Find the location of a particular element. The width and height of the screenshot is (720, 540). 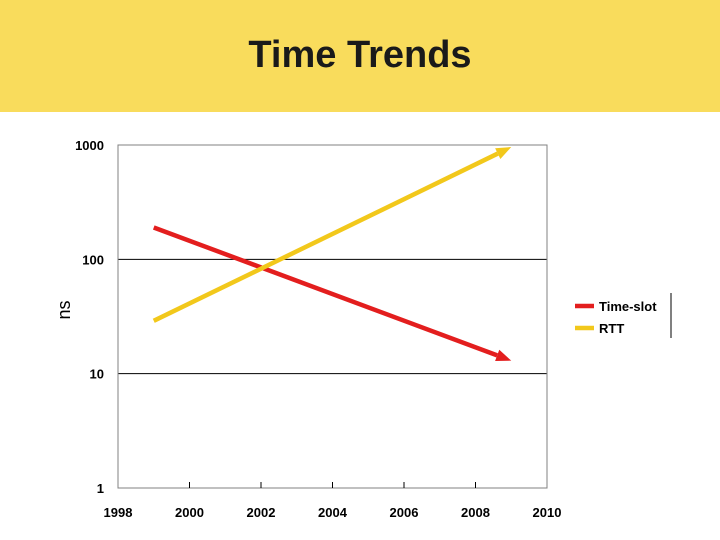

x-tick-label: 2000 is located at coordinates (189, 512).